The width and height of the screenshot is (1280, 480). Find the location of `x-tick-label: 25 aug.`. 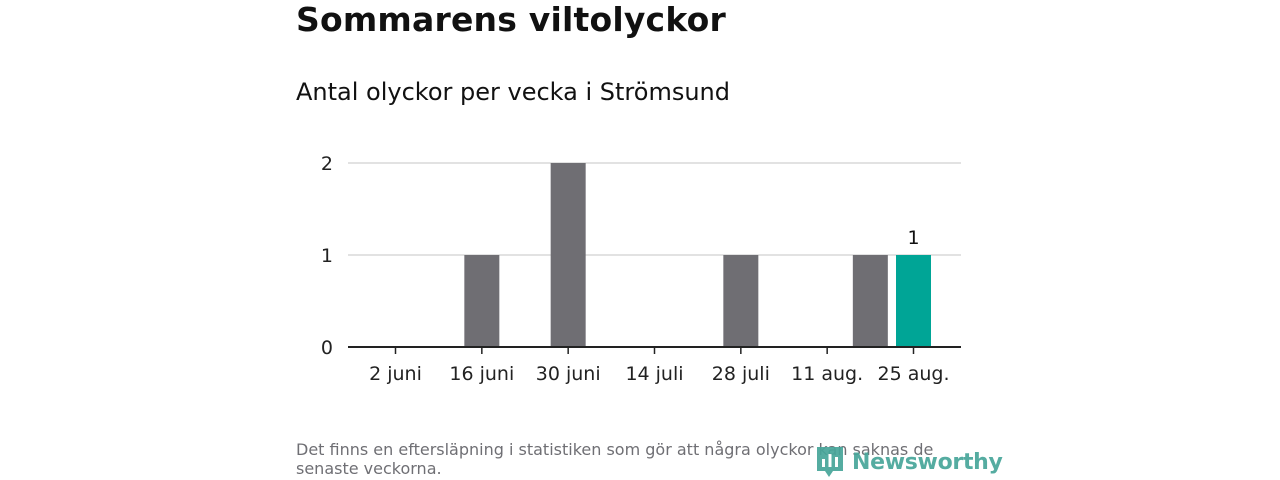

x-tick-label: 25 aug. is located at coordinates (913, 374).